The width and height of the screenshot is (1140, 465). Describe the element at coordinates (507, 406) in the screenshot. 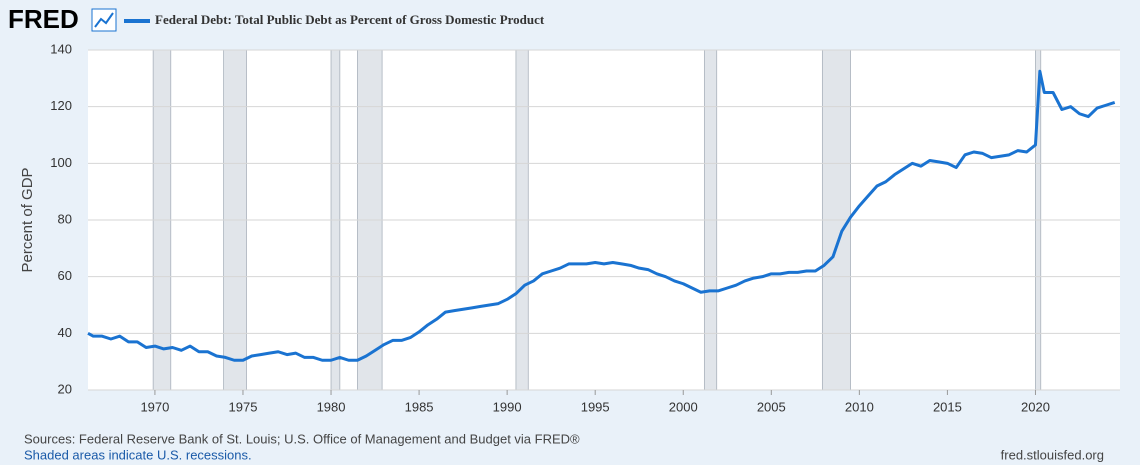

I see `x-tick-label: 1990` at that location.